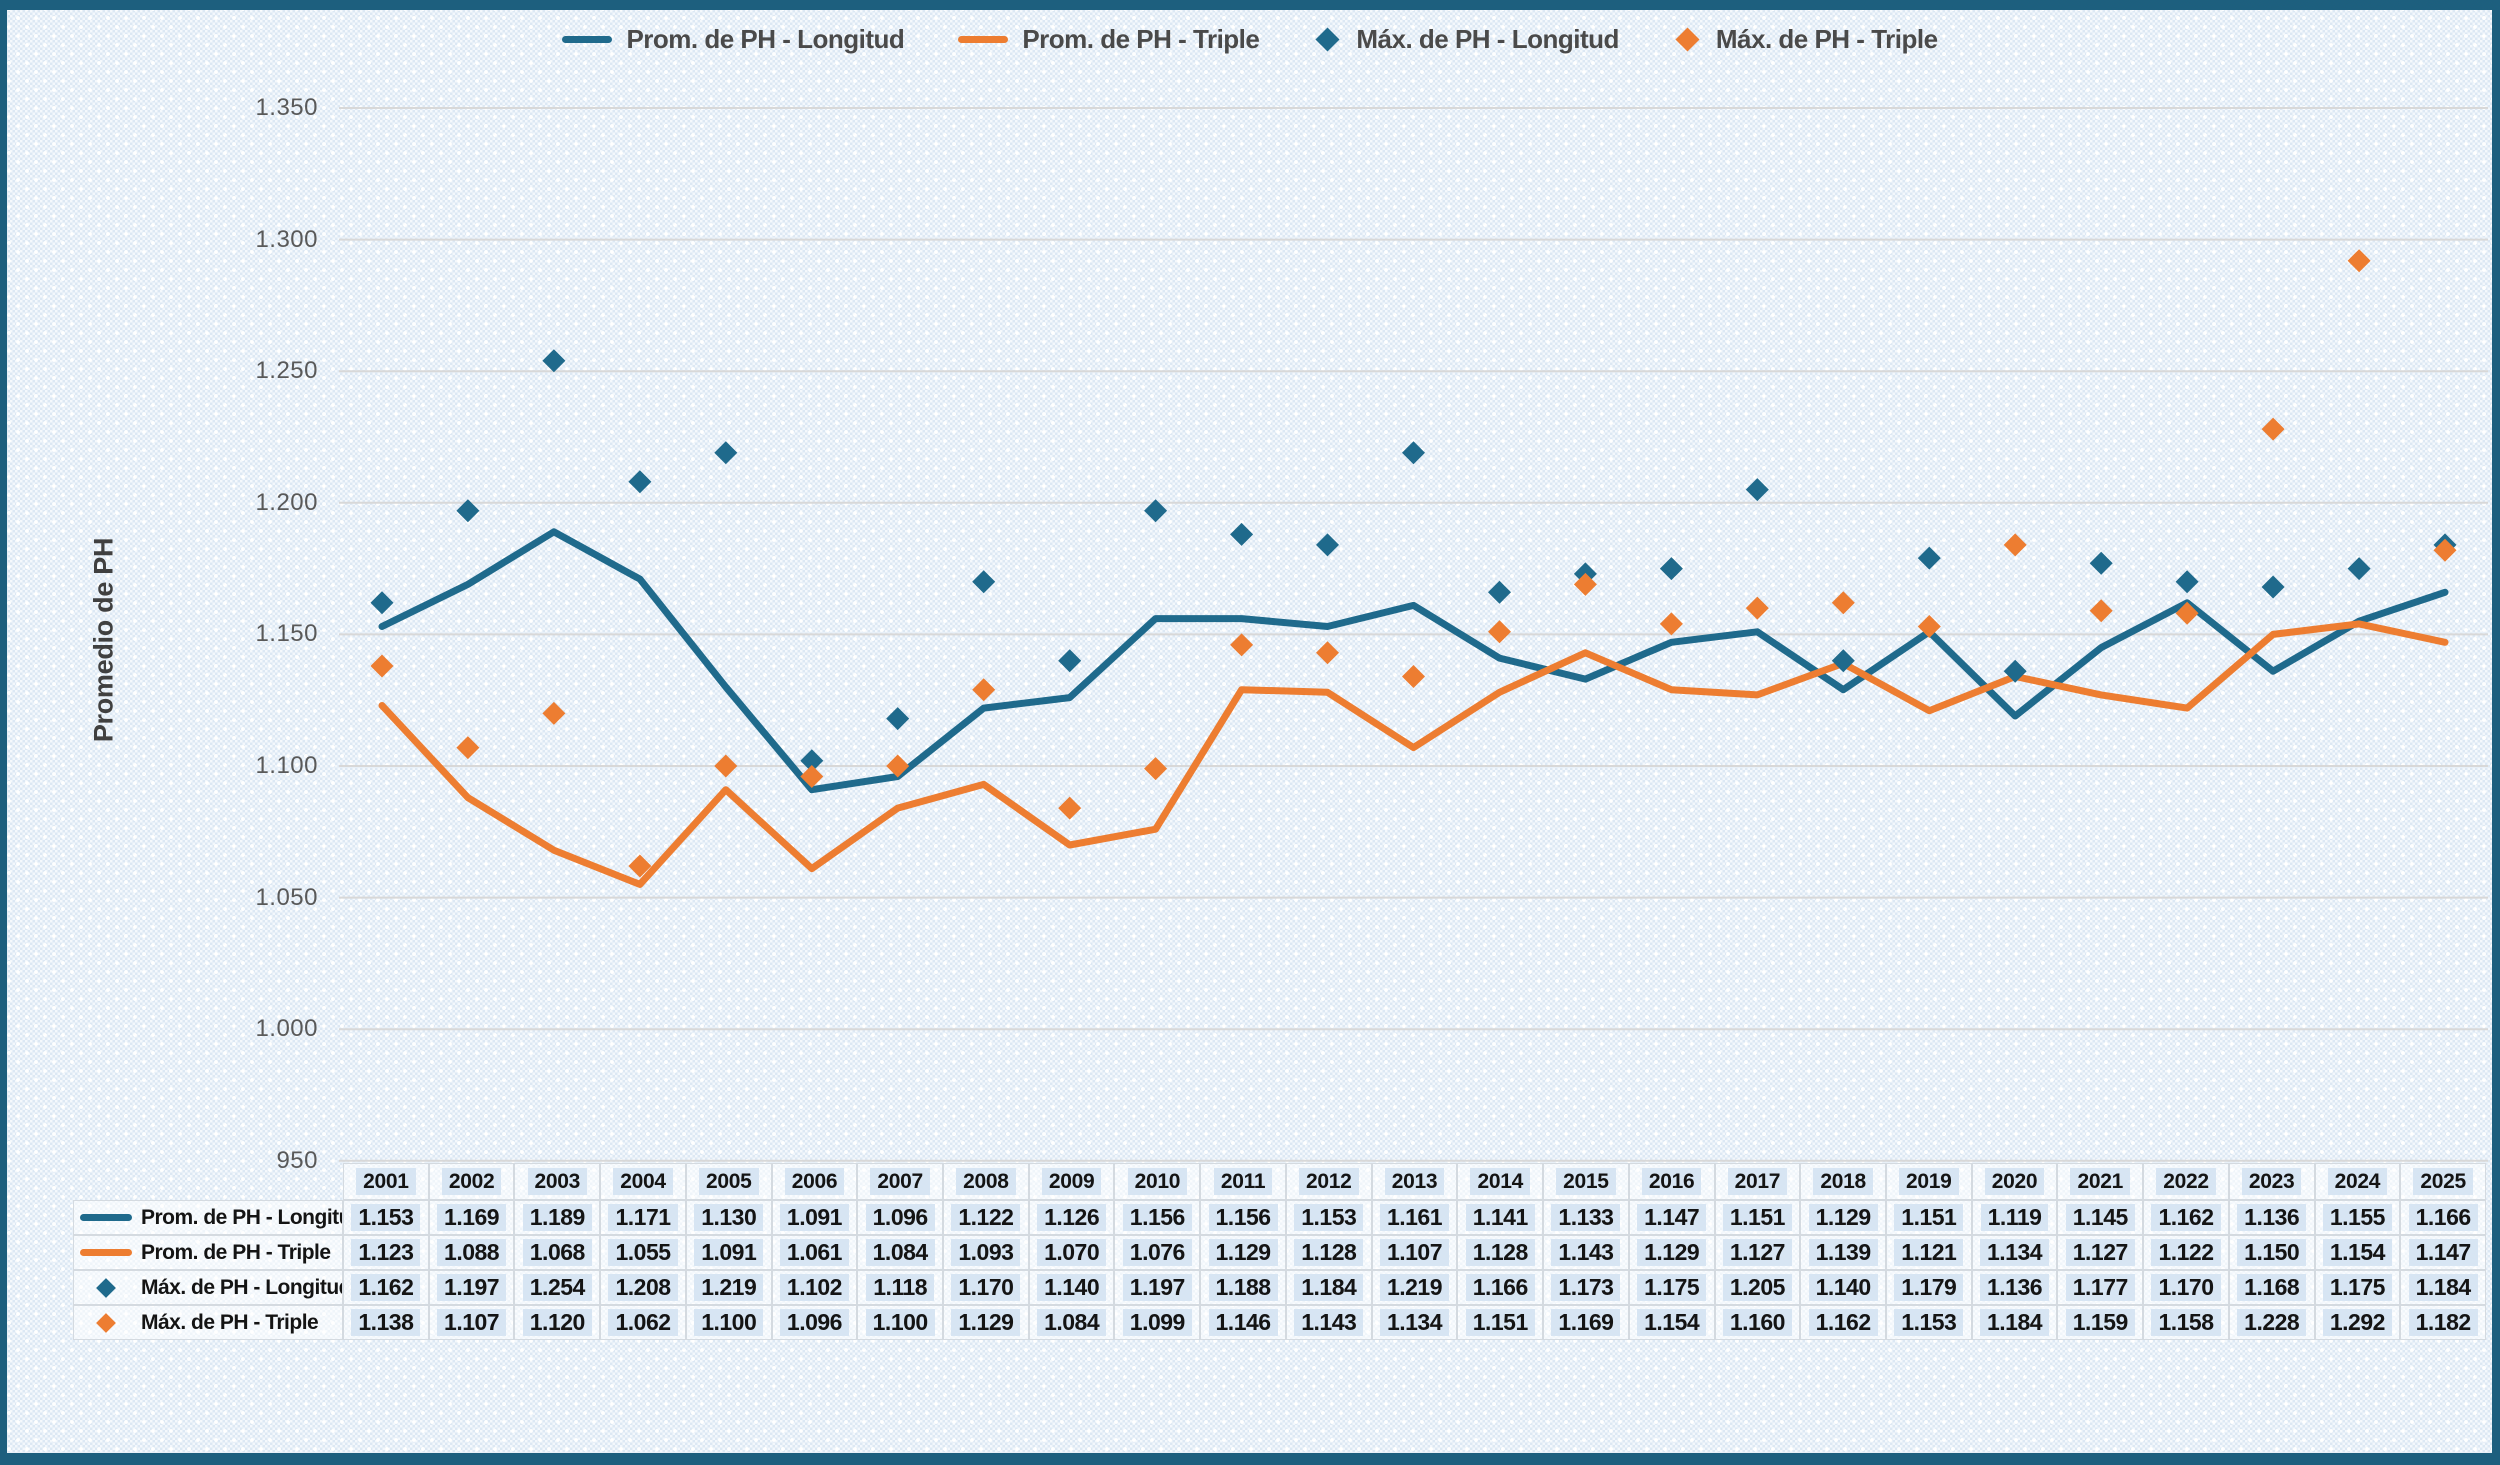 This screenshot has height=1465, width=2500. I want to click on table-cell: 1.070, so click(1071, 1252).